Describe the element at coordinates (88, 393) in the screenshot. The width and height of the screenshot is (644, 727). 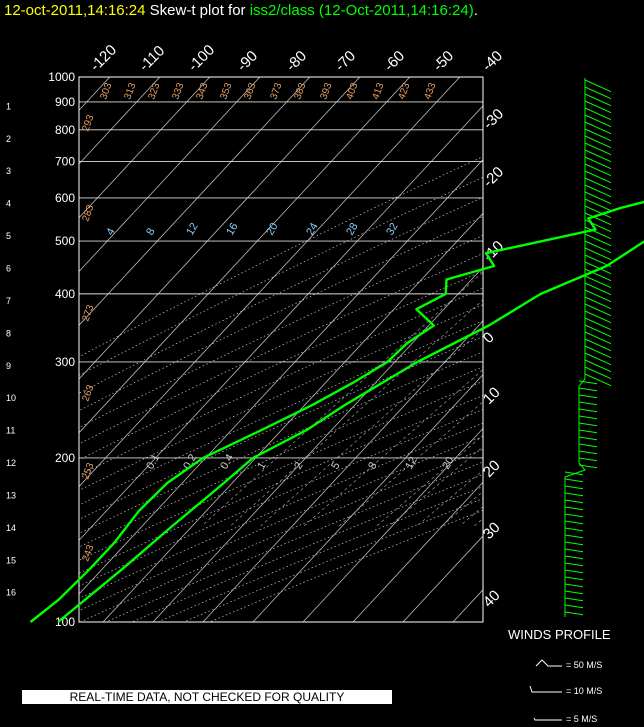
I see `dry-adiabat-label: 263` at that location.